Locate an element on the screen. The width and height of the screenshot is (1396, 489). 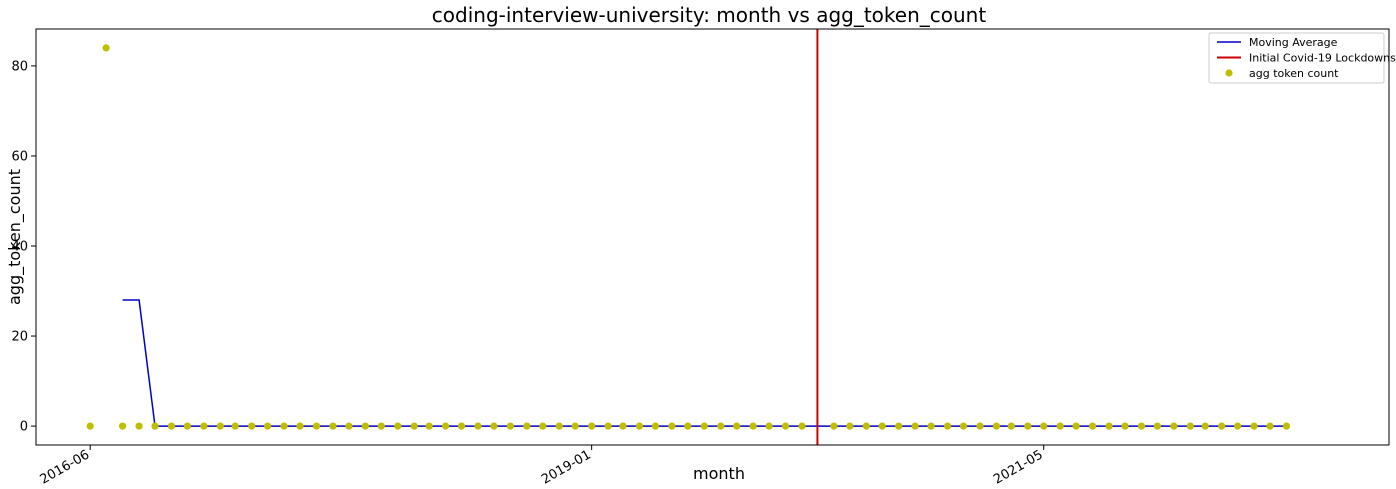
legend-label: agg token count is located at coordinates (1294, 73).